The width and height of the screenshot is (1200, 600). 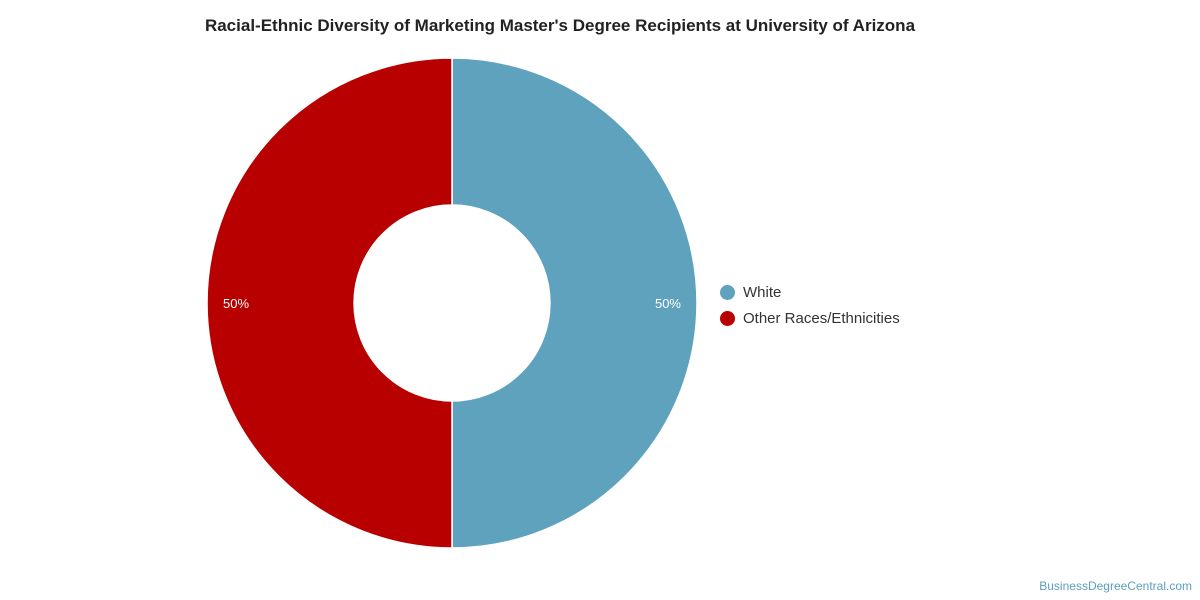 What do you see at coordinates (762, 292) in the screenshot?
I see `legend-label-white: White` at bounding box center [762, 292].